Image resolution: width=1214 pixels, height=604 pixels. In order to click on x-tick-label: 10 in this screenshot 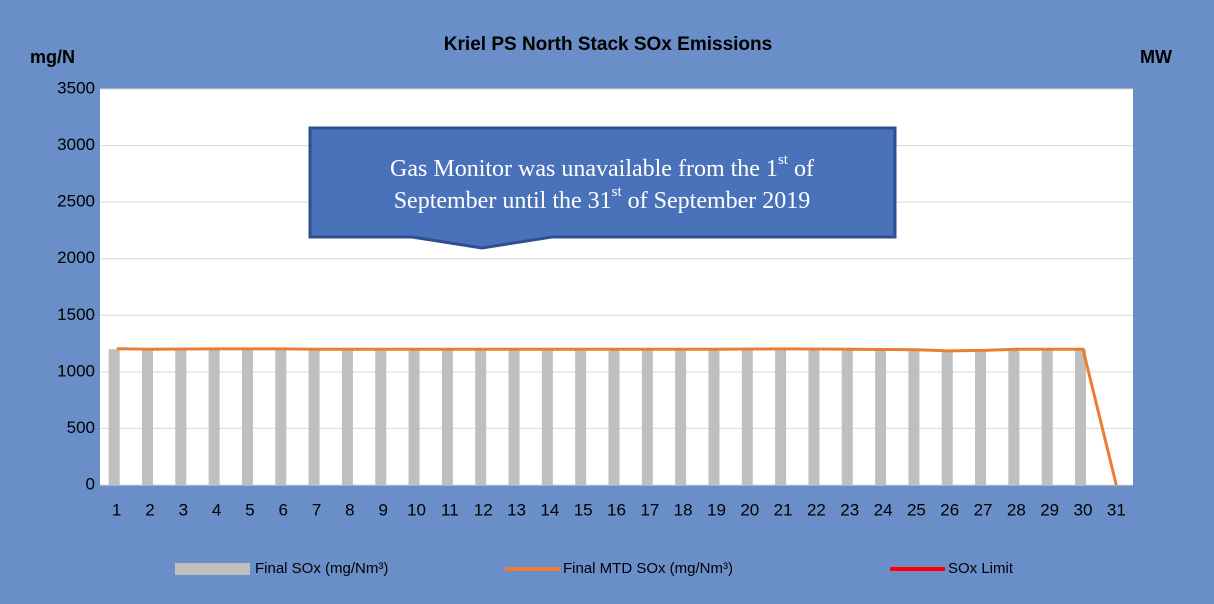, I will do `click(416, 509)`.